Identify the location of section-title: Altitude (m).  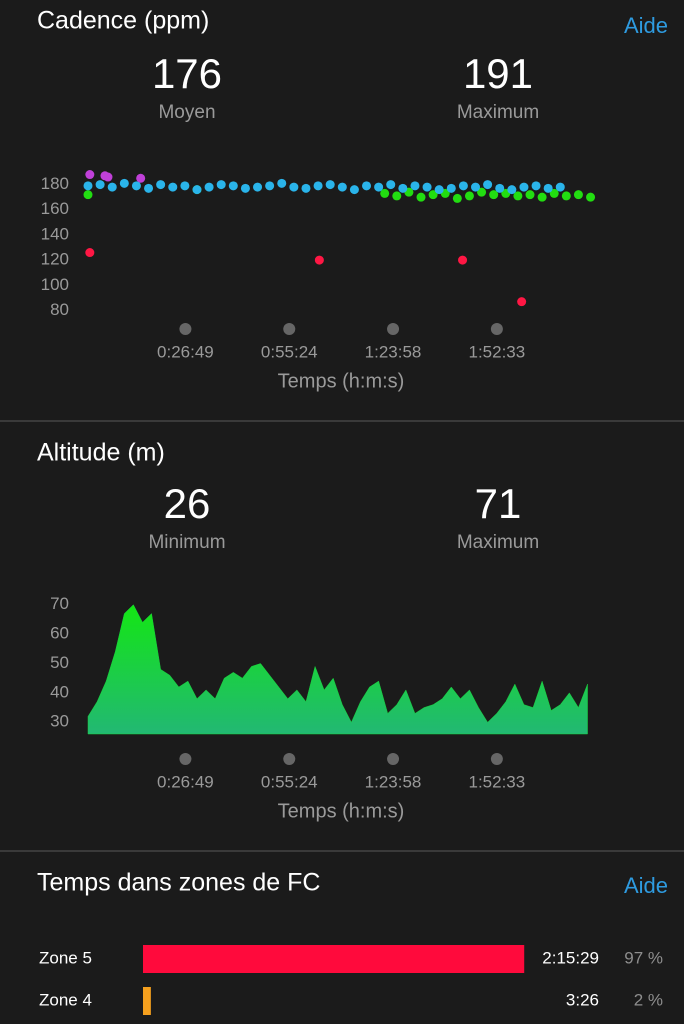
(101, 453).